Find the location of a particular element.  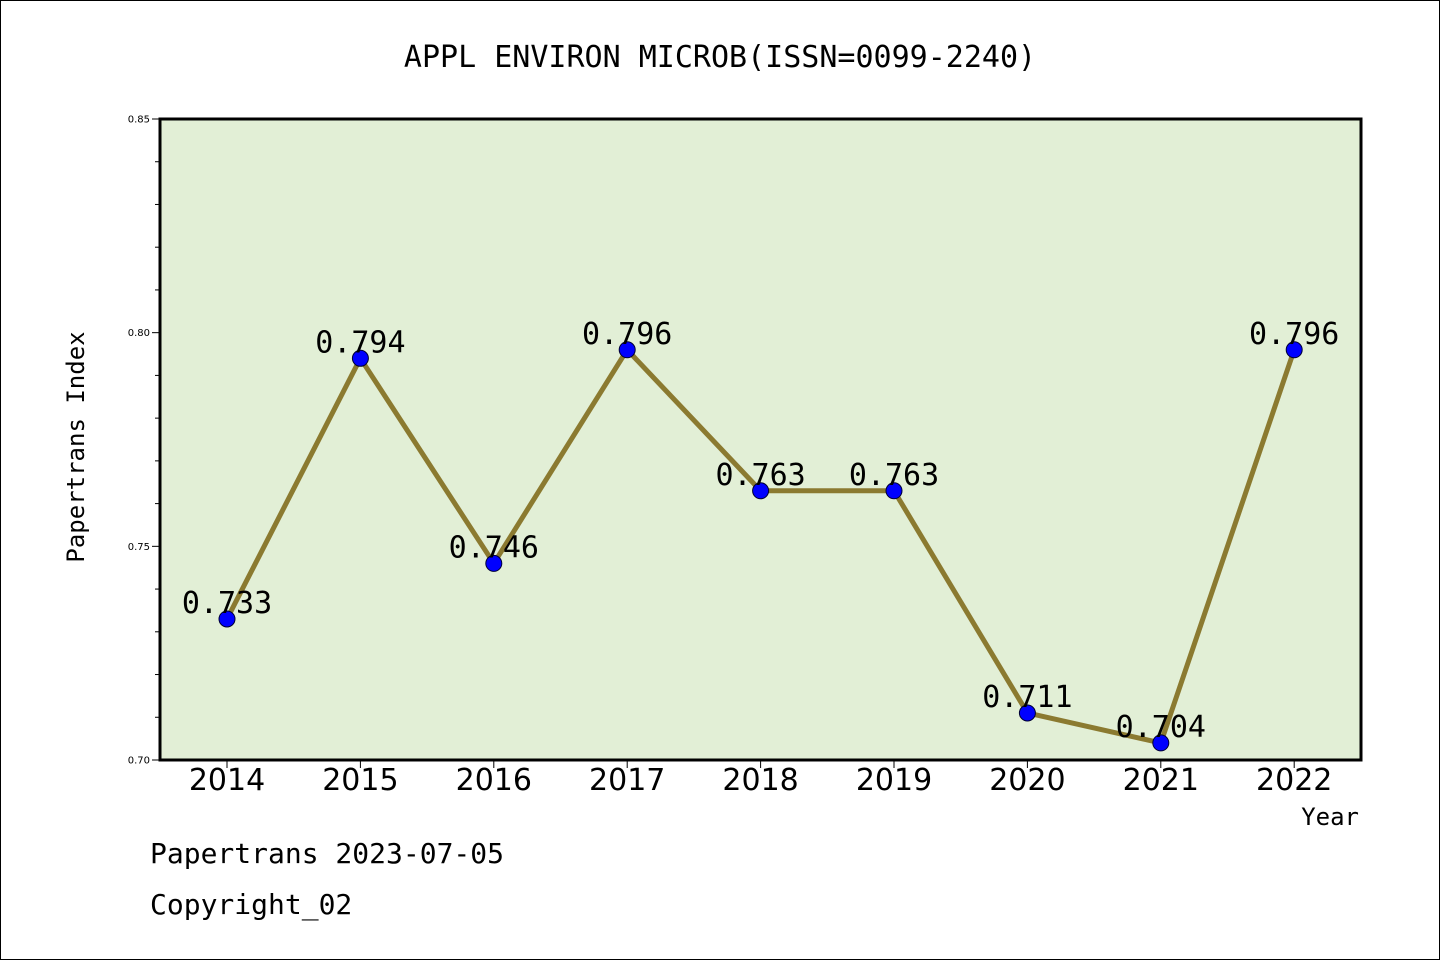

x-axis-ticks: 2014 2015 2016 2017 2018 2019 2020 2021 2022 is located at coordinates (760, 779).